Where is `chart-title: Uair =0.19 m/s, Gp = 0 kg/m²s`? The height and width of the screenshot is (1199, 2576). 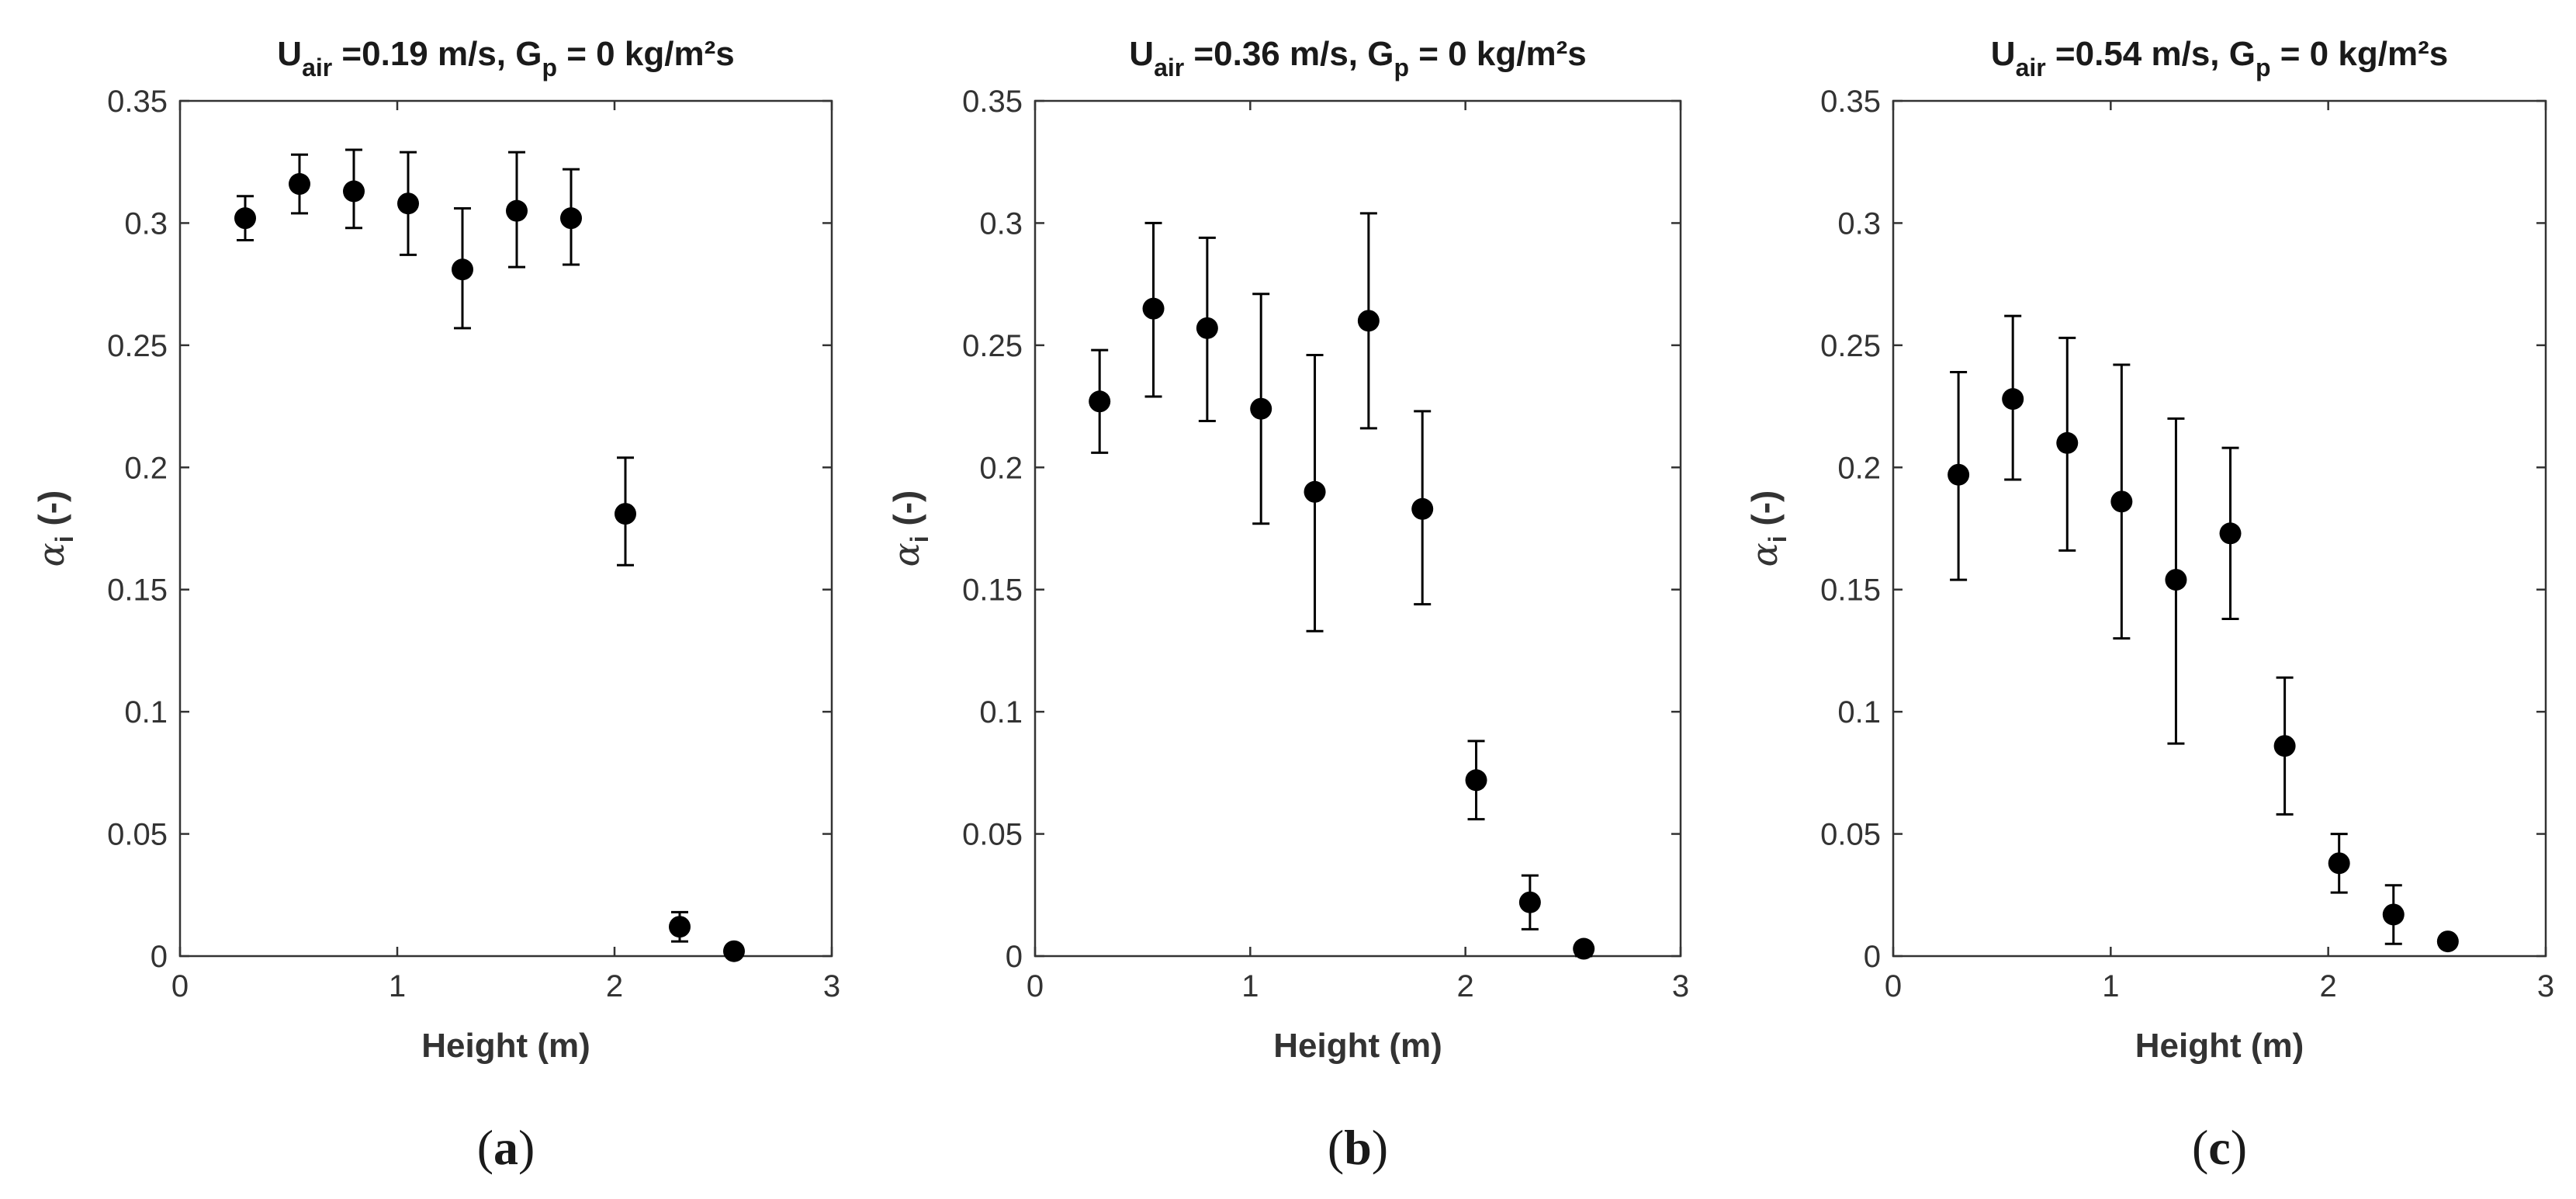
chart-title: Uair =0.19 m/s, Gp = 0 kg/m²s is located at coordinates (506, 58).